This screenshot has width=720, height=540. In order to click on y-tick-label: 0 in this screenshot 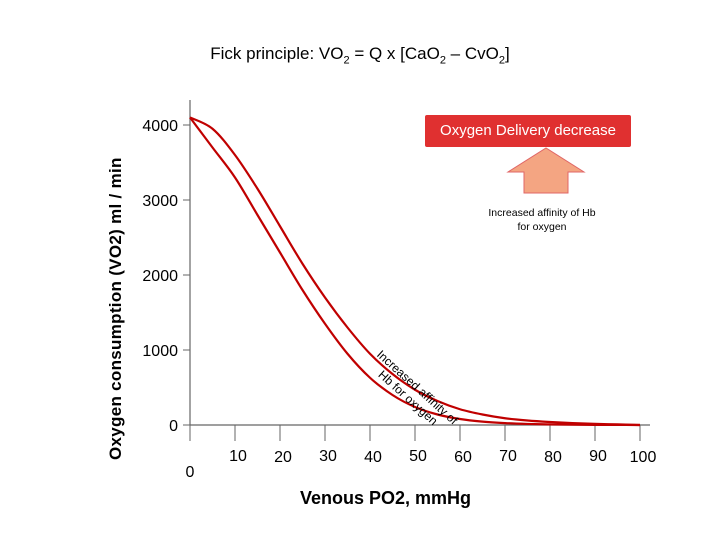, I will do `click(173, 426)`.